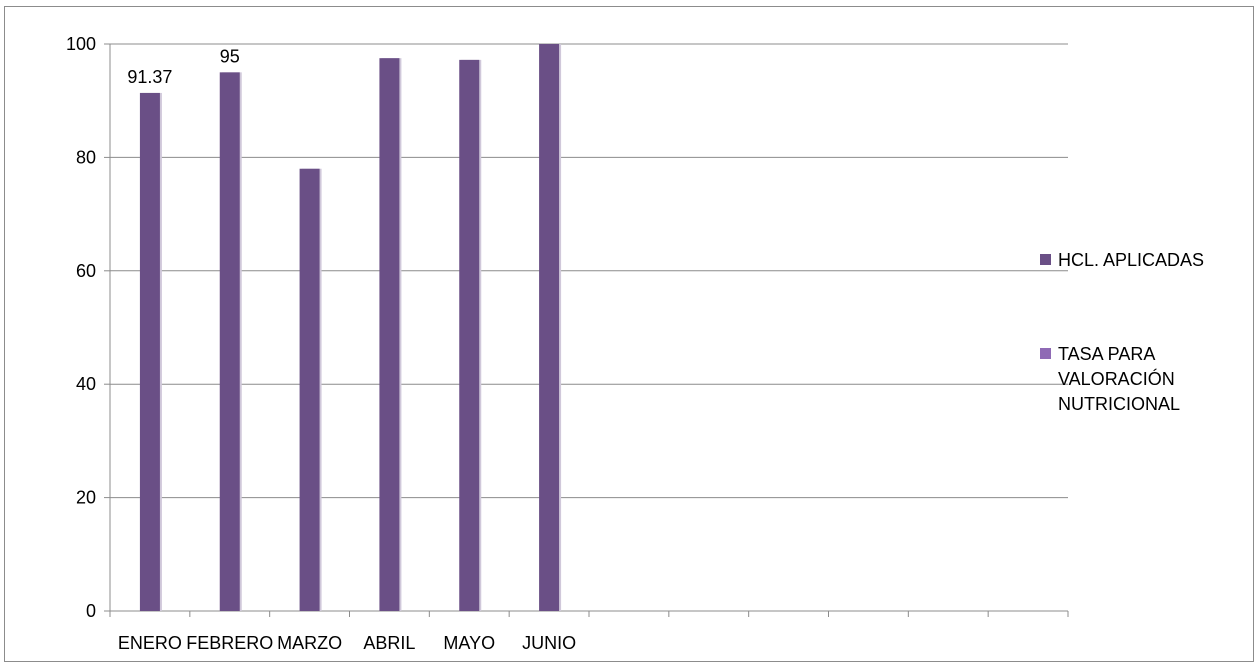  Describe the element at coordinates (86, 271) in the screenshot. I see `y-tick-label: 60` at that location.